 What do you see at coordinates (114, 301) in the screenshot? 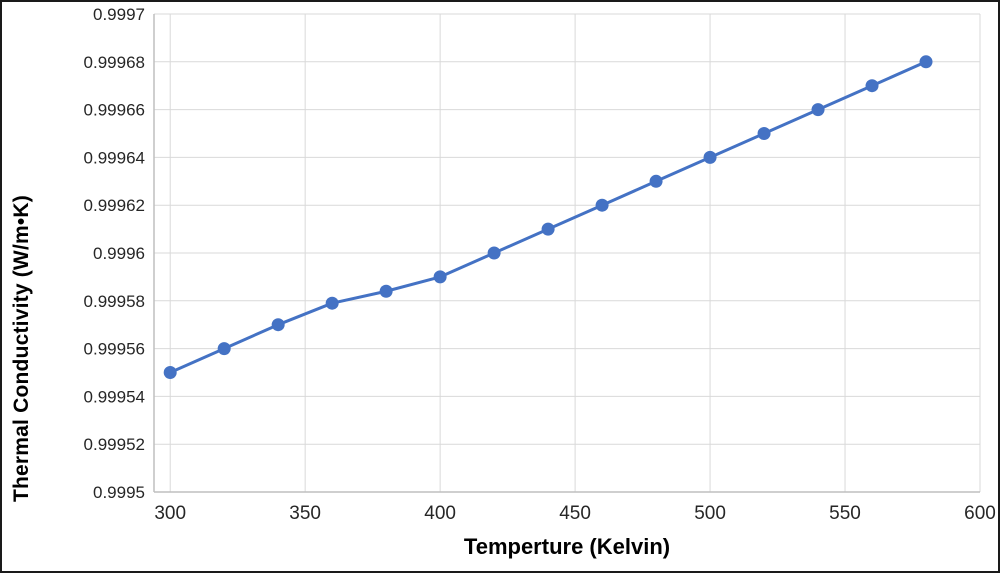
I see `y-tick-label: 0.99958` at bounding box center [114, 301].